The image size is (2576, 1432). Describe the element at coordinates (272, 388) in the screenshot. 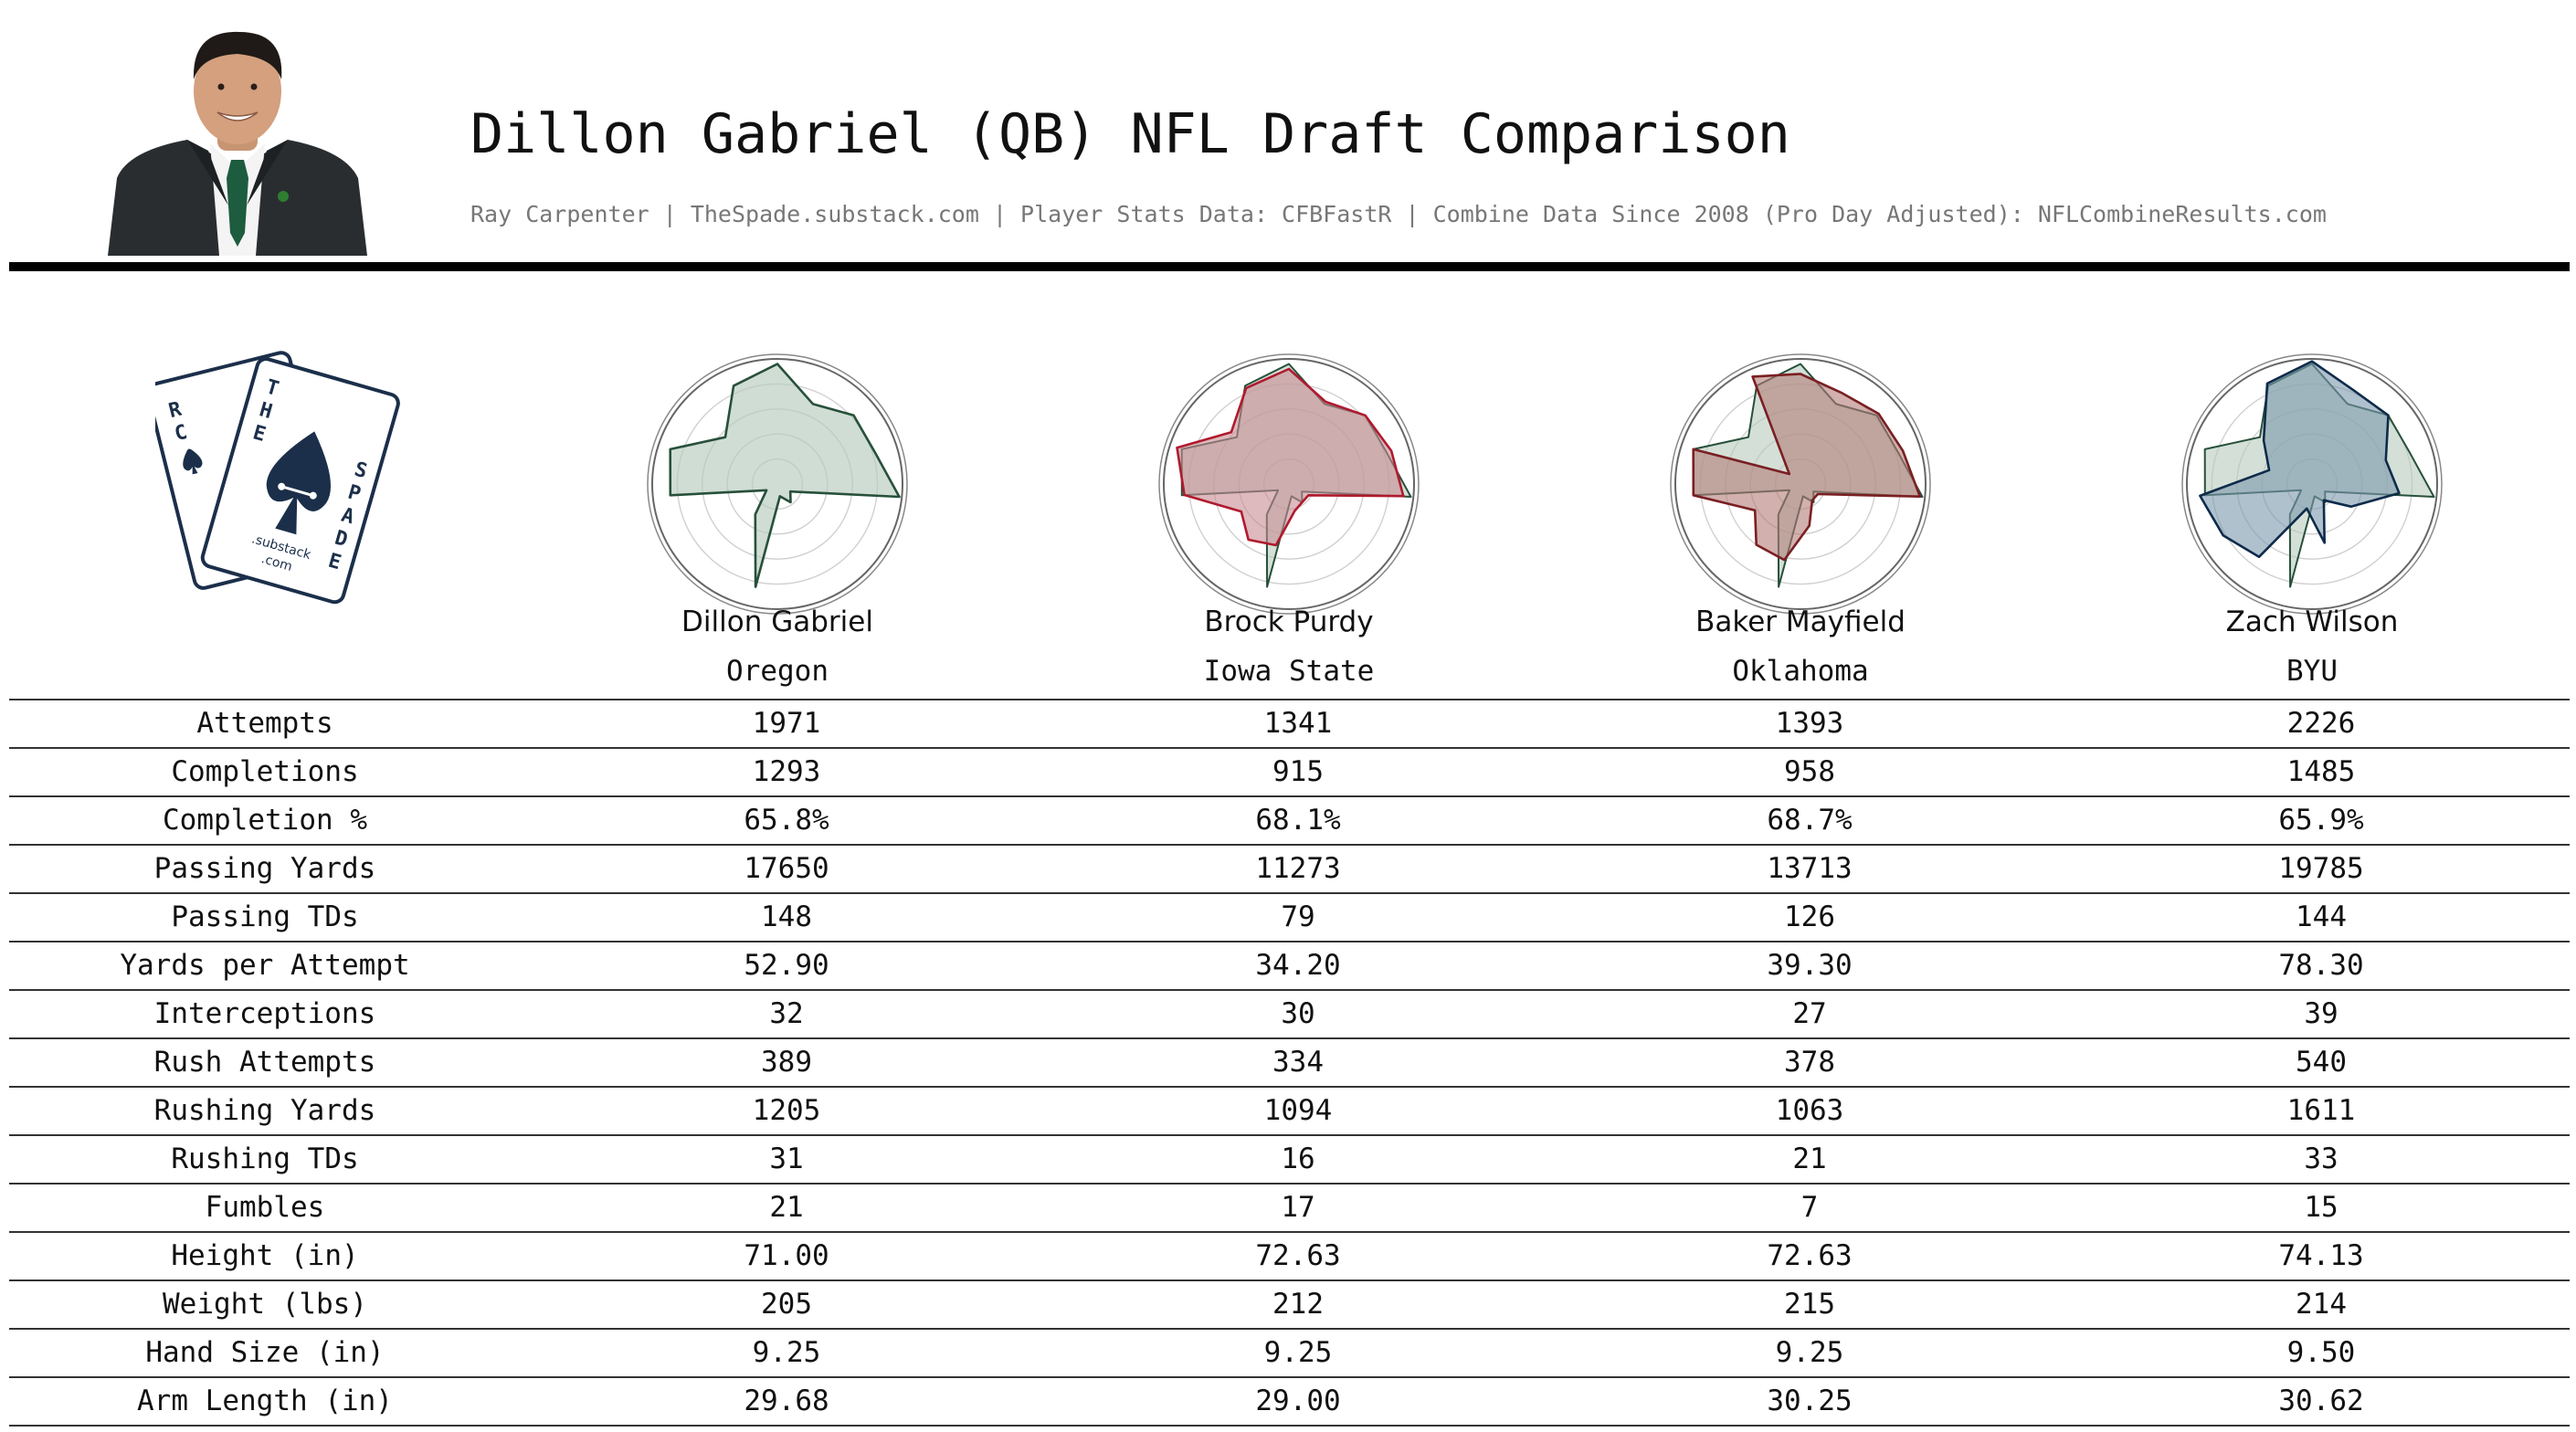

I see `logo-letter: T` at that location.